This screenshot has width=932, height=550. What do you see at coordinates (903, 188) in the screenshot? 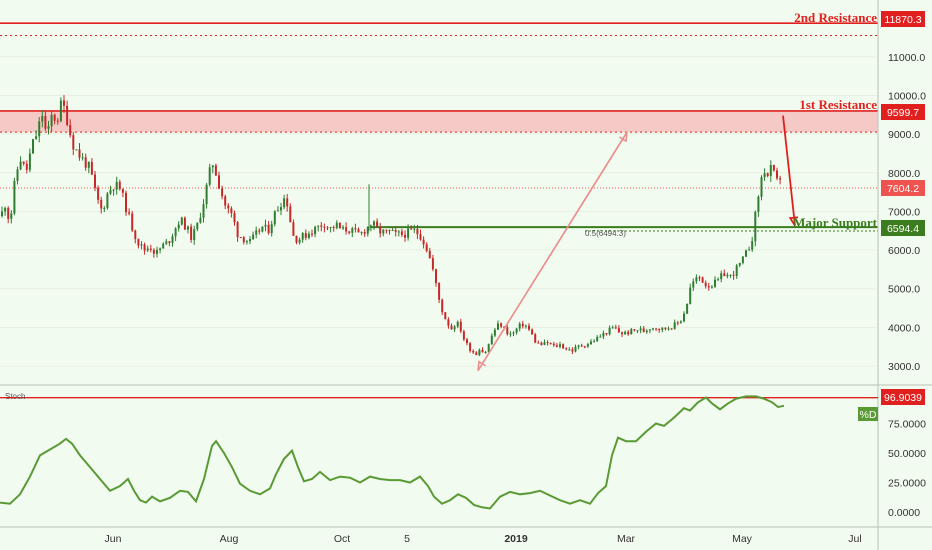
I see `badge-current-price: 7604.2` at bounding box center [903, 188].